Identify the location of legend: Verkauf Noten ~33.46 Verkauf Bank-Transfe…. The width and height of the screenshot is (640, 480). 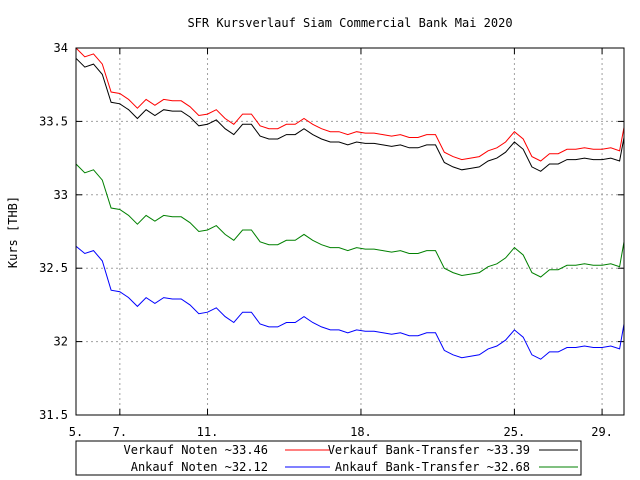
(328, 458).